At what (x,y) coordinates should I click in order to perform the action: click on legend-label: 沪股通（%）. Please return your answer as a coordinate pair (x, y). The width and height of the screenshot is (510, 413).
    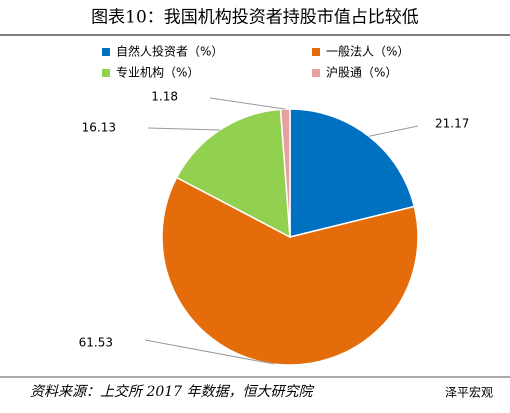
    Looking at the image, I should click on (361, 73).